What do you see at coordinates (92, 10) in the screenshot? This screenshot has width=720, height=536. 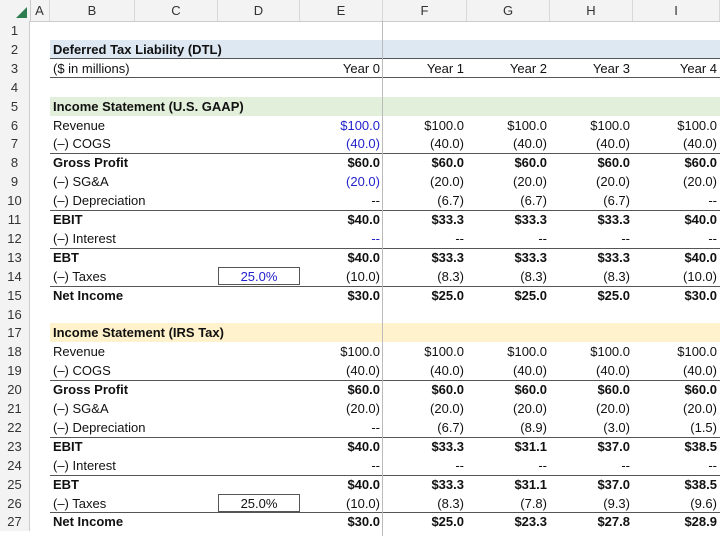 I see `column-header-B: B` at bounding box center [92, 10].